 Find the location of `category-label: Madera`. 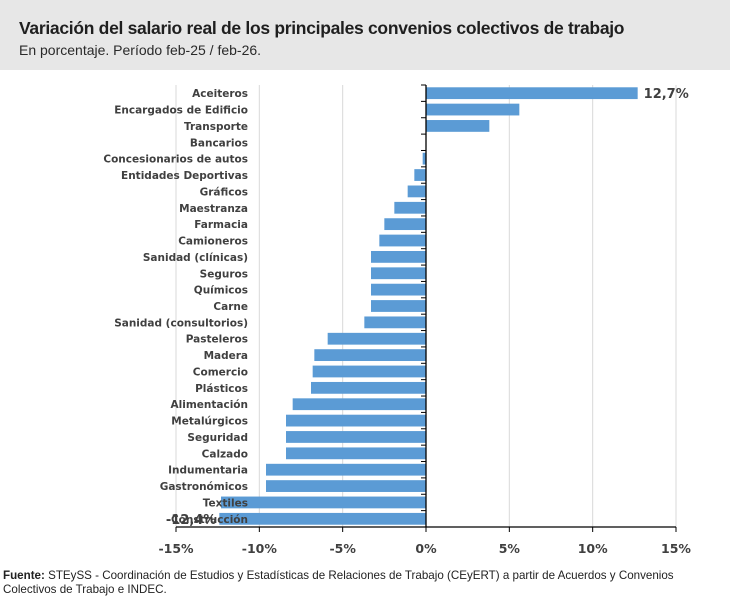

category-label: Madera is located at coordinates (226, 356).